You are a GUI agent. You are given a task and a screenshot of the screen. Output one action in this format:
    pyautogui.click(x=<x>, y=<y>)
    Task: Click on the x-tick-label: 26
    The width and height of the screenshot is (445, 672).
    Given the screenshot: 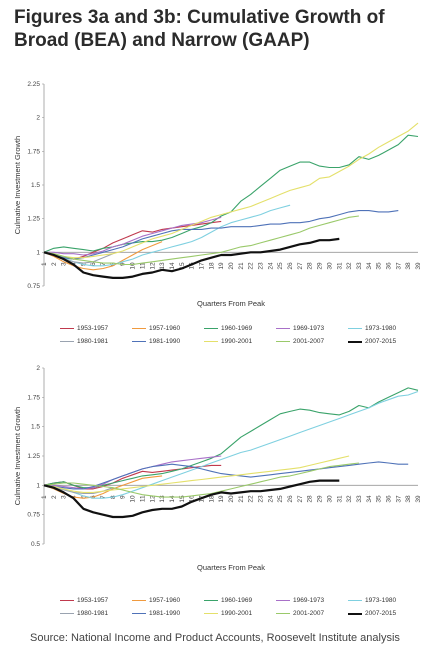 What is the action you would take?
    pyautogui.click(x=290, y=499)
    